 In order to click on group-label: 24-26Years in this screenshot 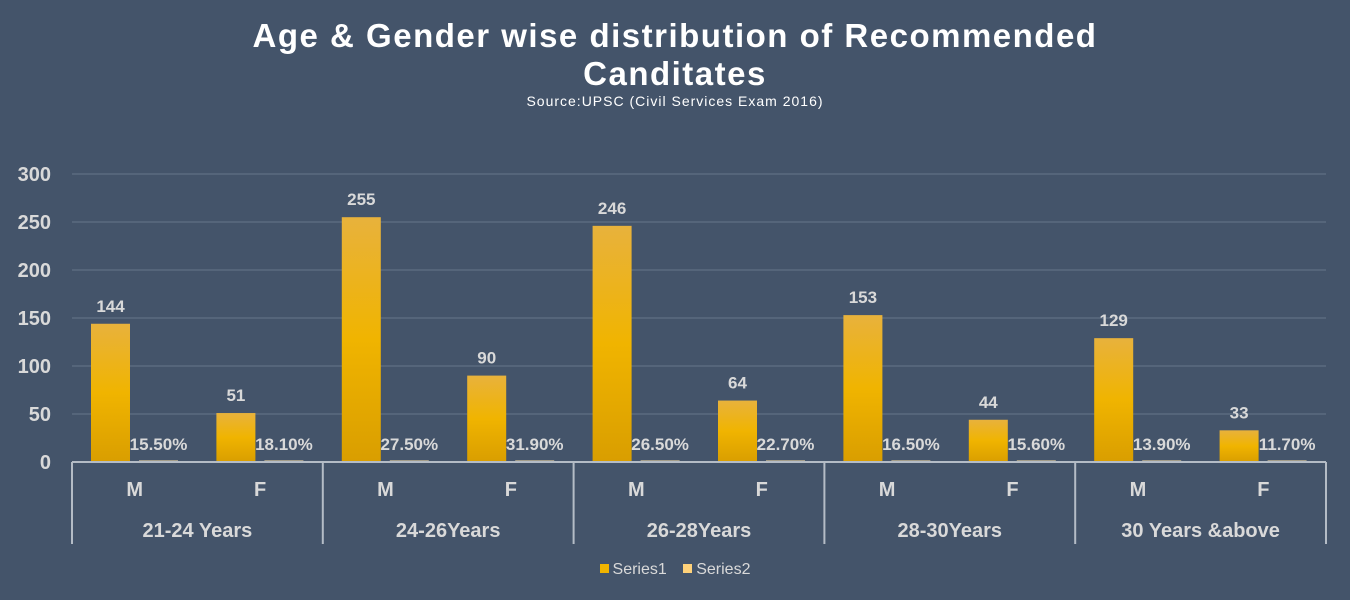, I will do `click(448, 531)`.